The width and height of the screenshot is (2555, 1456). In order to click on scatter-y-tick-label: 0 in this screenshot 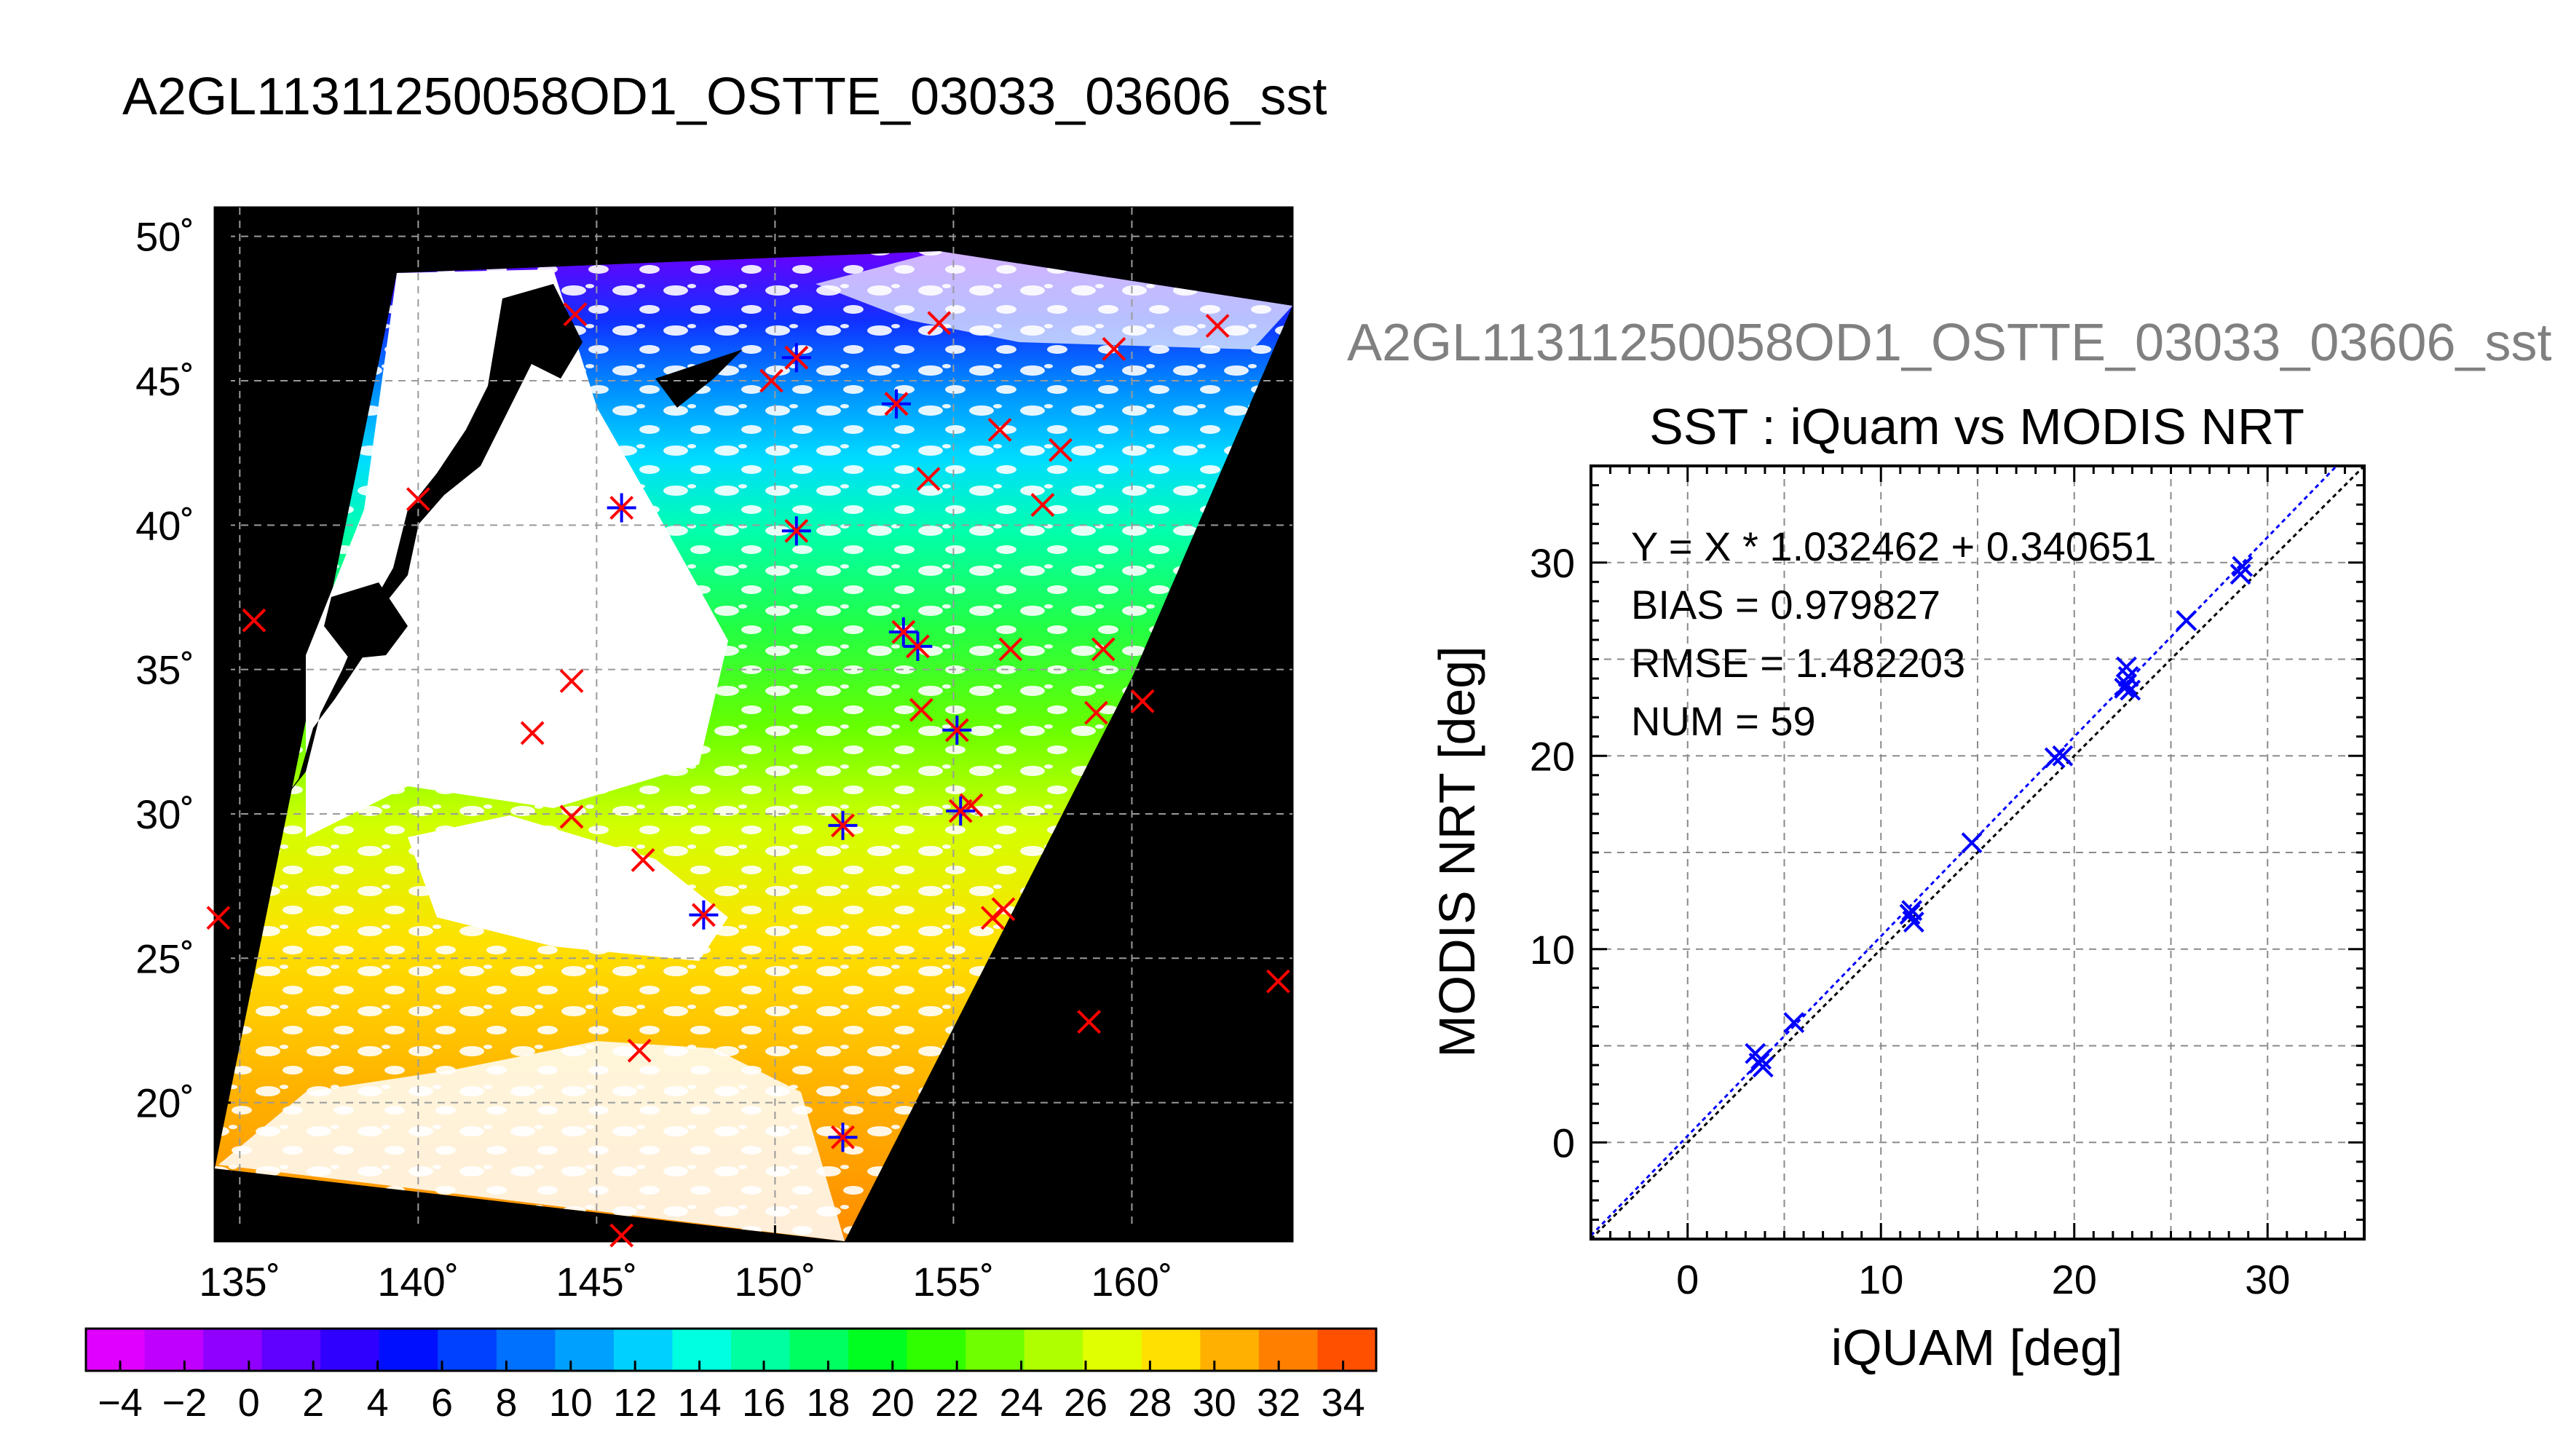, I will do `click(1563, 1143)`.